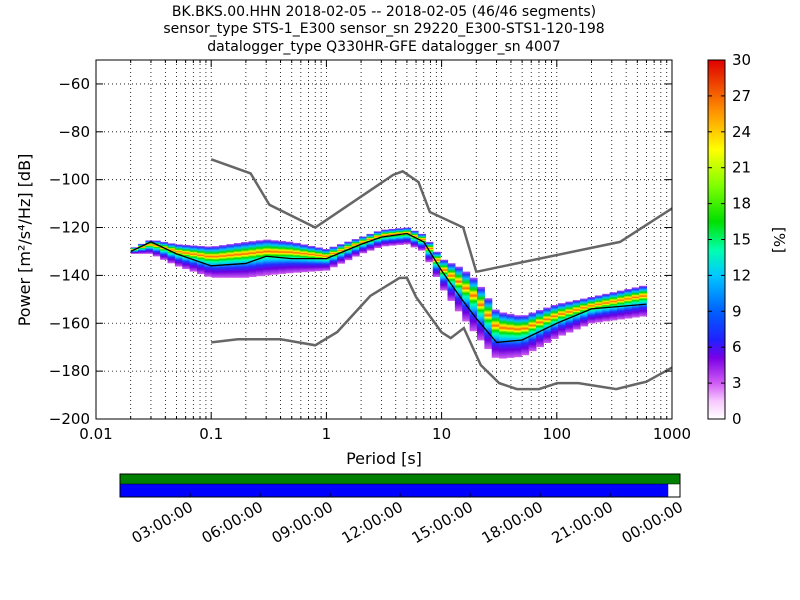 Image resolution: width=800 pixels, height=600 pixels. What do you see at coordinates (69, 371) in the screenshot?
I see `y-tick-label: −180` at bounding box center [69, 371].